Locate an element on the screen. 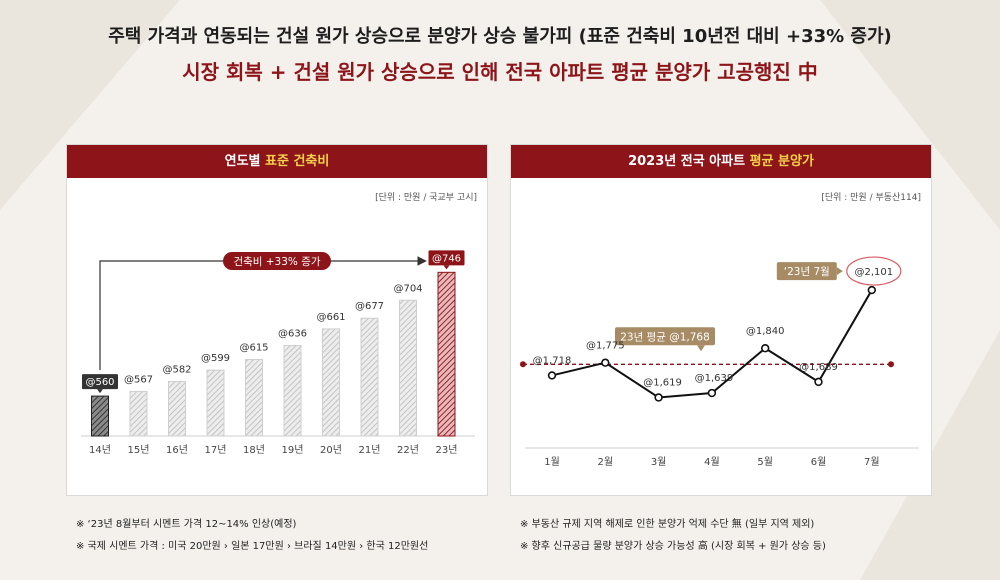 This screenshot has width=1000, height=580. data-label: @746 is located at coordinates (446, 258).